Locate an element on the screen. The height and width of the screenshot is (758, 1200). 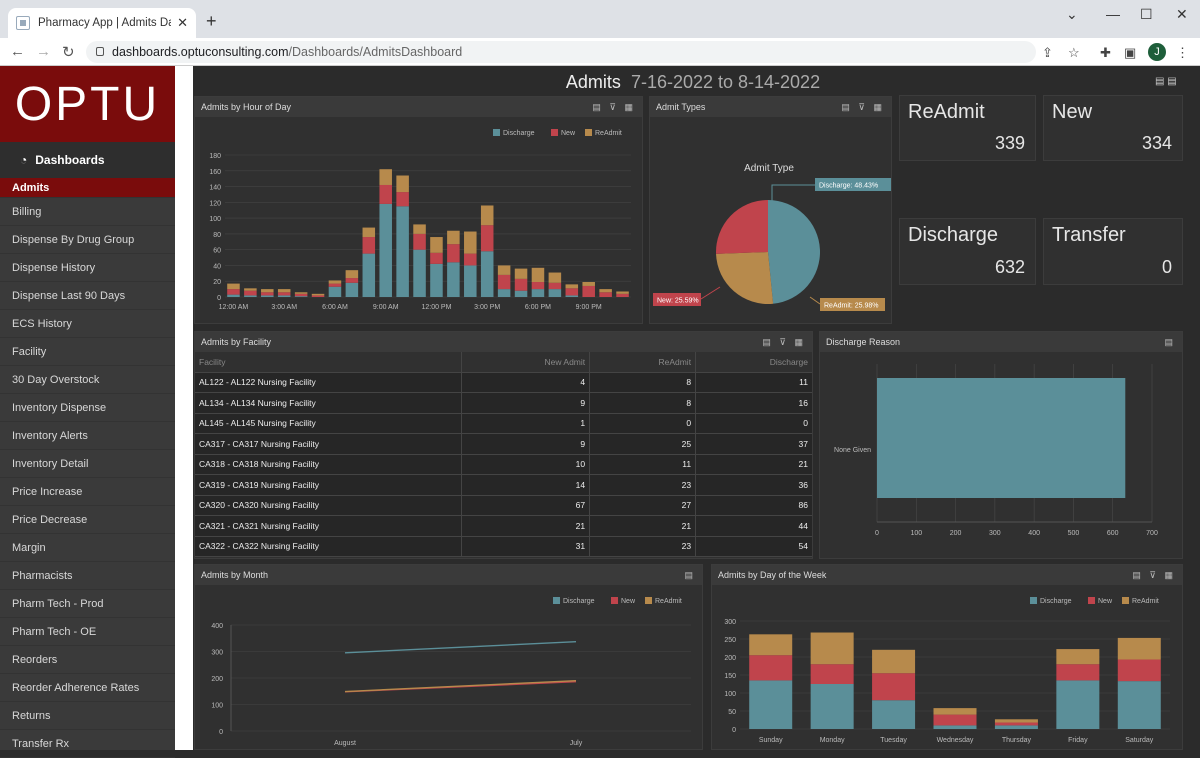
table-row: CA321 - CA321 Nursing Facility 21 21 44 is located at coordinates (503, 526).